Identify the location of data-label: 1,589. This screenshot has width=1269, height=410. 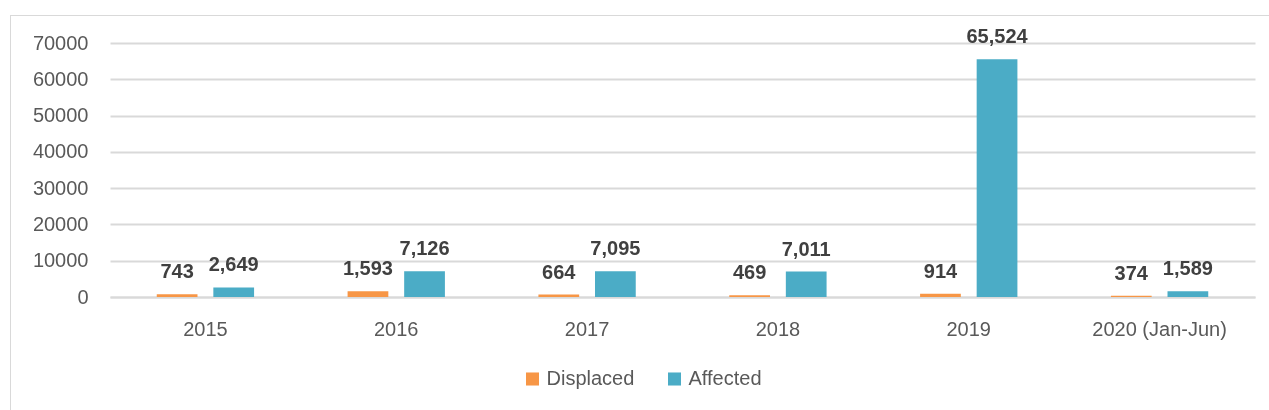
(1187, 268).